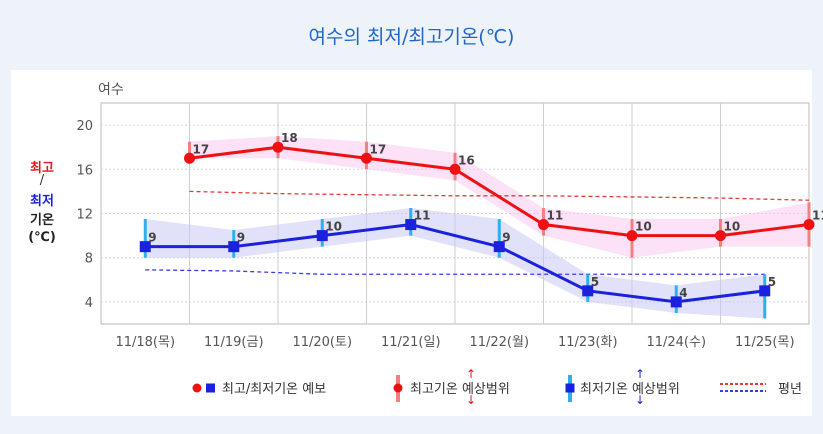 The image size is (823, 434). I want to click on x-tick-label: 11/24(수), so click(676, 342).